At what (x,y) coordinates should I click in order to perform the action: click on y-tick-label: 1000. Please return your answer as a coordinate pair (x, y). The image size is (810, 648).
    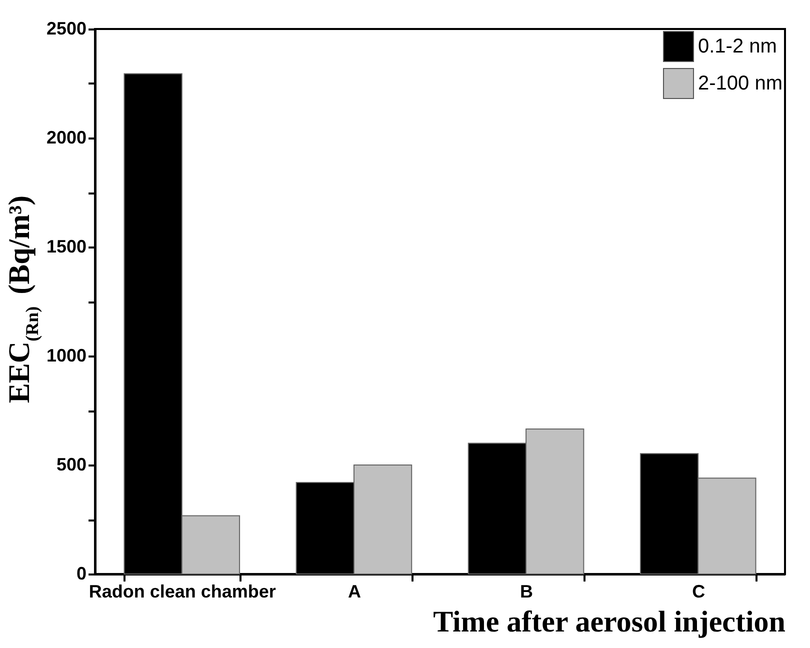
    Looking at the image, I should click on (66, 356).